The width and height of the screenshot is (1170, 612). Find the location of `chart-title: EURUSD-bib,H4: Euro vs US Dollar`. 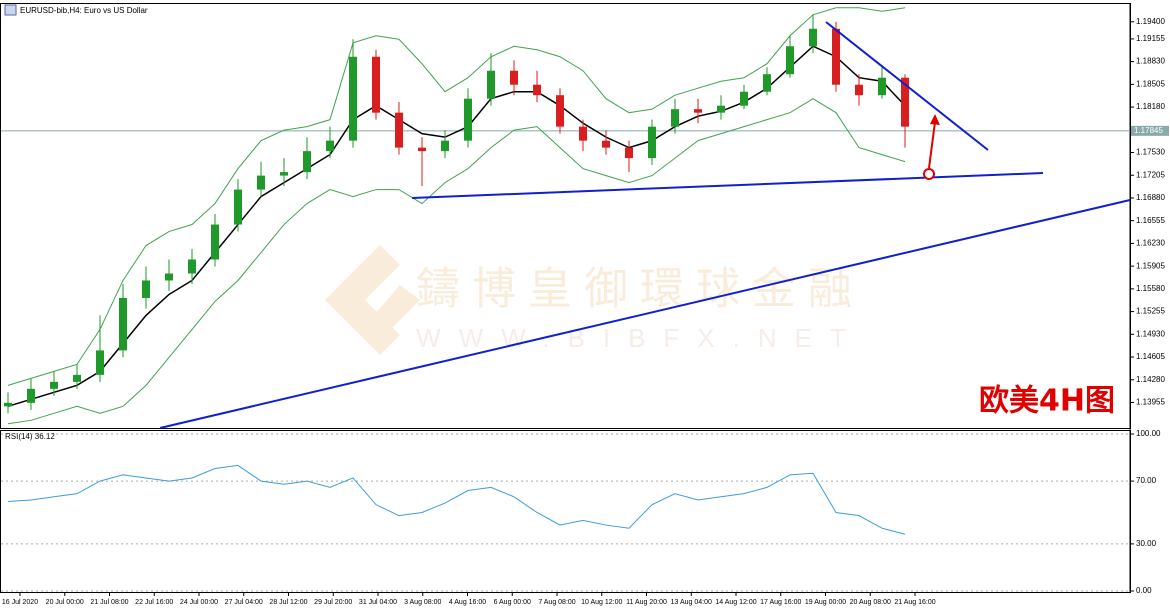

chart-title: EURUSD-bib,H4: Euro vs US Dollar is located at coordinates (84, 10).